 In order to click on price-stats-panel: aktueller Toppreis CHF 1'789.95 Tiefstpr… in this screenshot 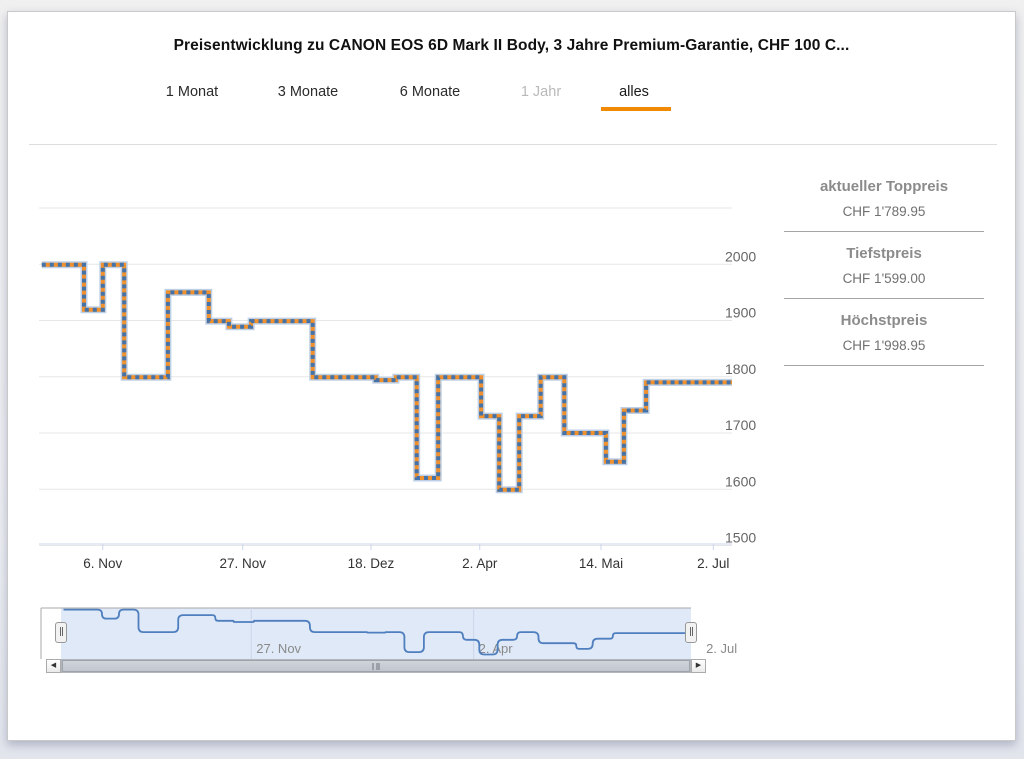, I will do `click(884, 278)`.